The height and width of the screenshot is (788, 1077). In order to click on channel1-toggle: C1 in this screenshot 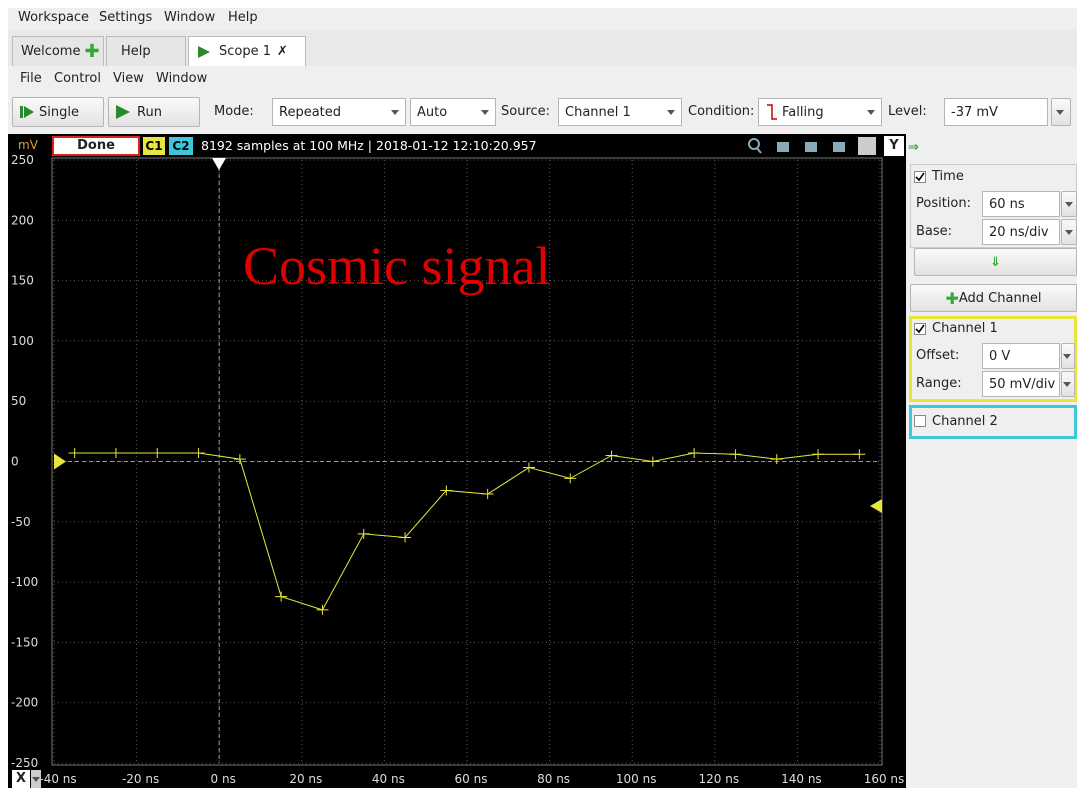, I will do `click(154, 146)`.